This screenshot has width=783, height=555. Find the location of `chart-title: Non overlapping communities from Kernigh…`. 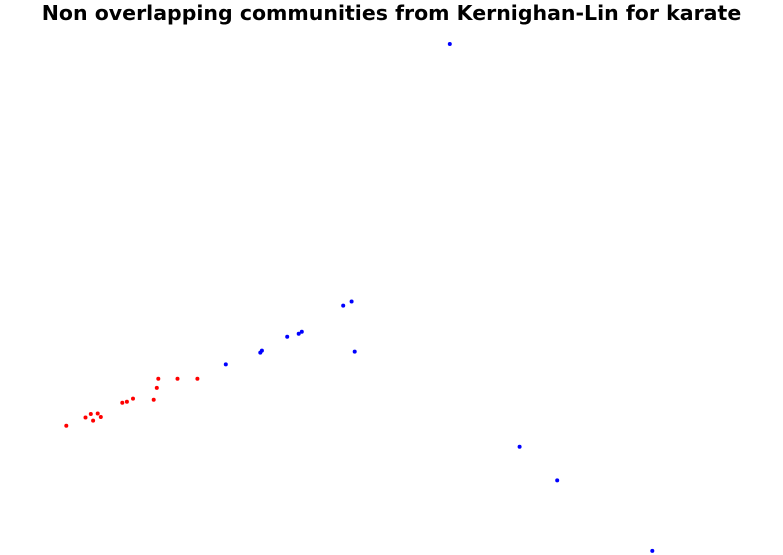

chart-title: Non overlapping communities from Kernigh… is located at coordinates (391, 13).